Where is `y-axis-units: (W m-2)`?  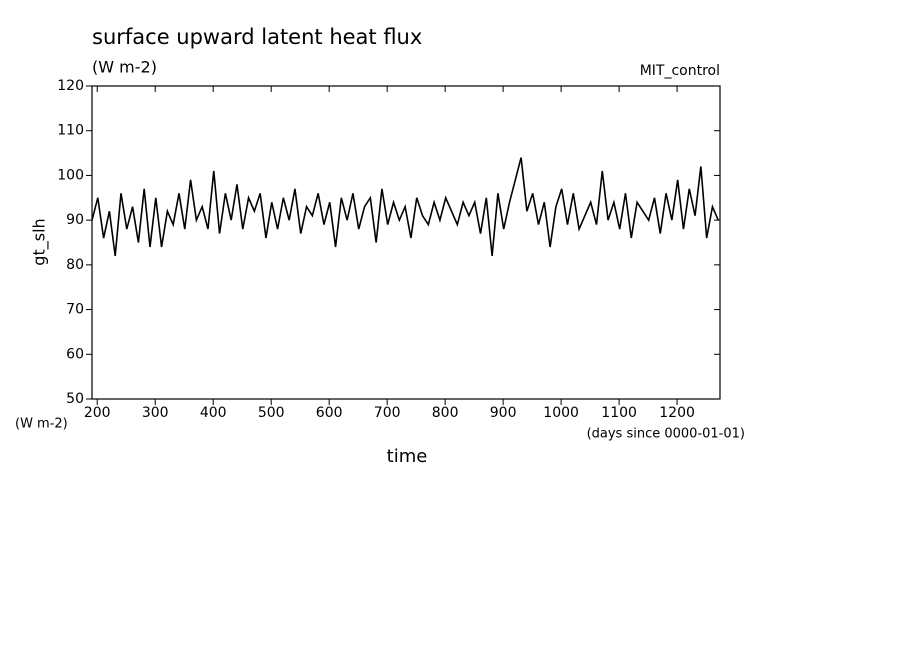
y-axis-units: (W m-2) is located at coordinates (41, 424).